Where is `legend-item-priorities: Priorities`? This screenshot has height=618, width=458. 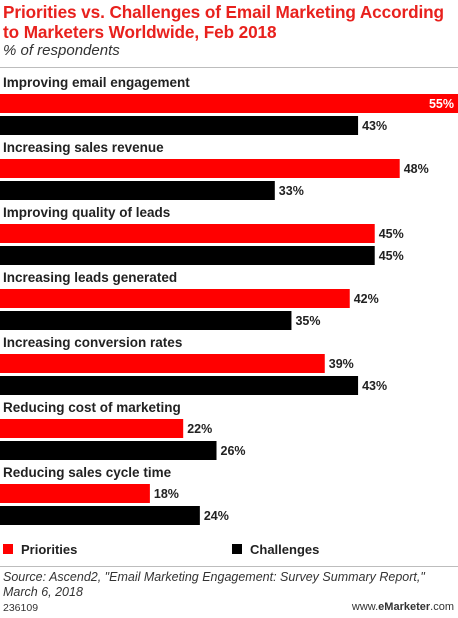
legend-item-priorities: Priorities is located at coordinates (40, 549).